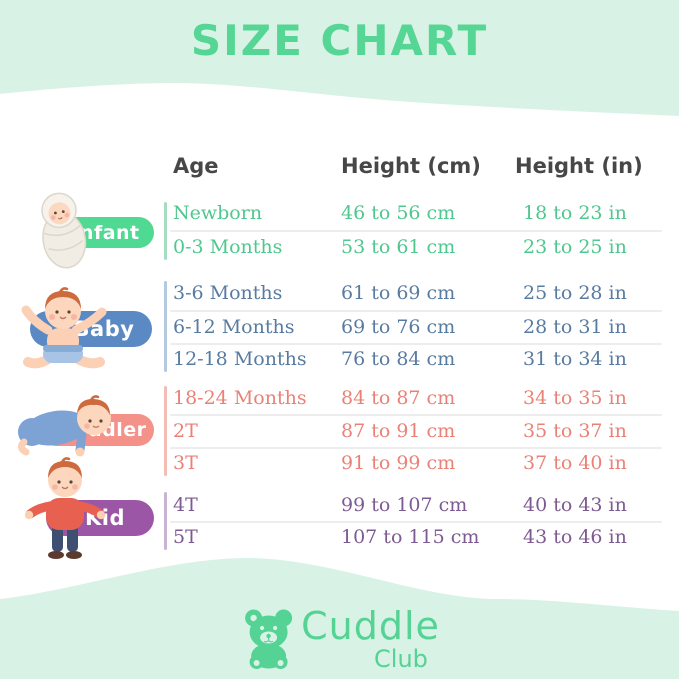 This screenshot has height=679, width=679. What do you see at coordinates (228, 247) in the screenshot?
I see `age-cell: 0-3 Months` at bounding box center [228, 247].